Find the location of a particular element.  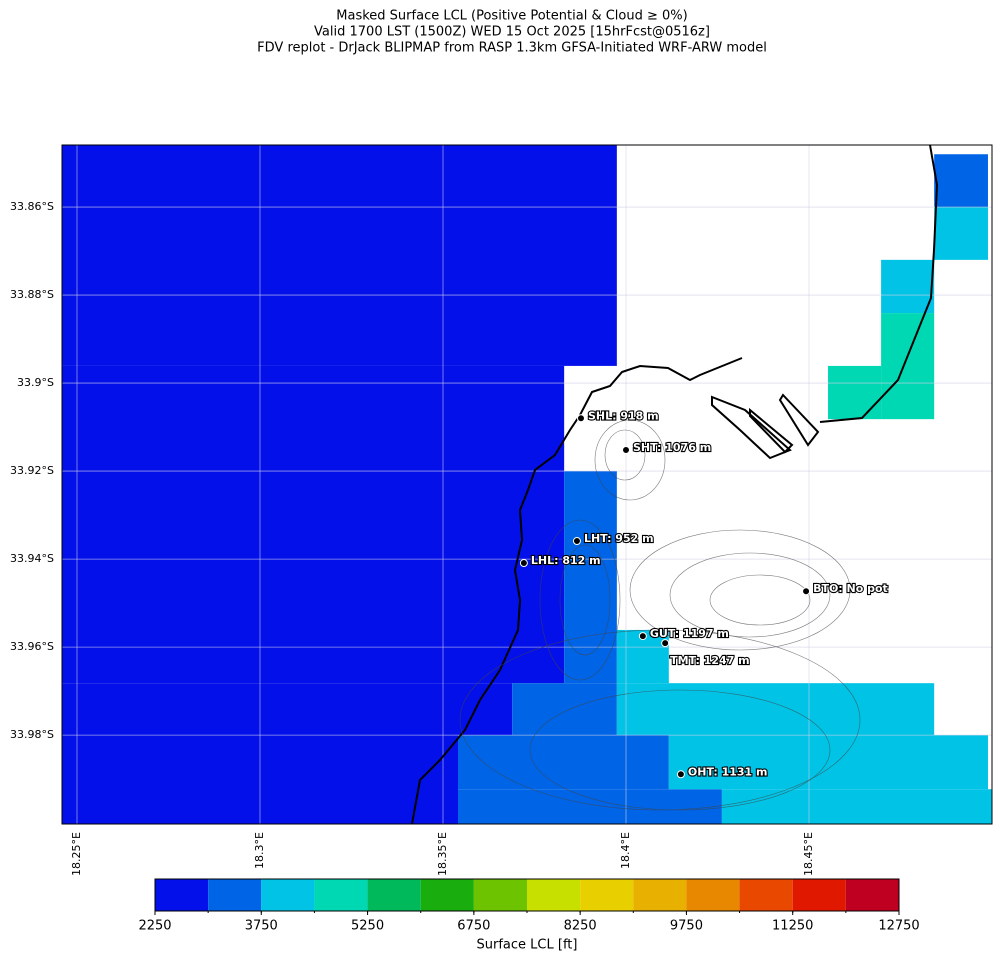

colorbar-tick-label: 11250 is located at coordinates (792, 926).